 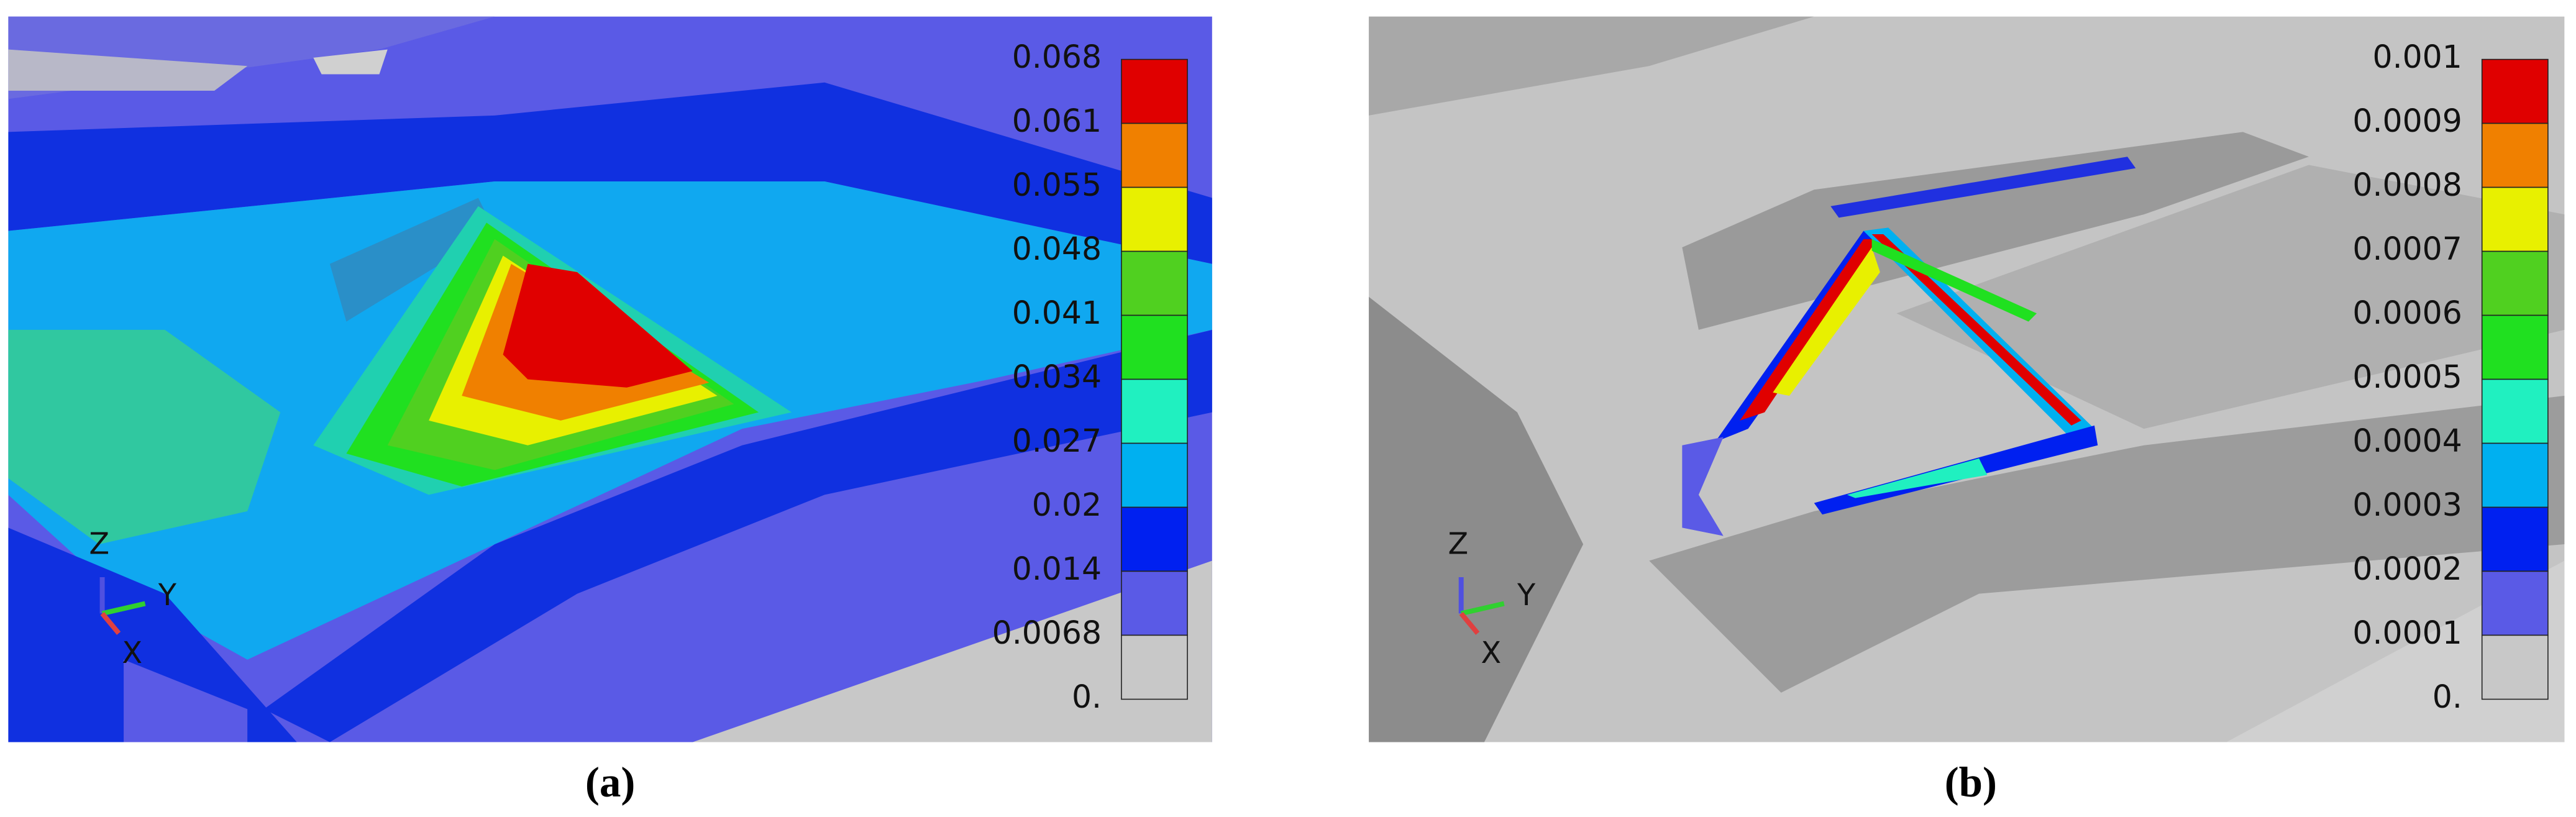 I want to click on colorbar-label: 0.0009, so click(x=2407, y=121).